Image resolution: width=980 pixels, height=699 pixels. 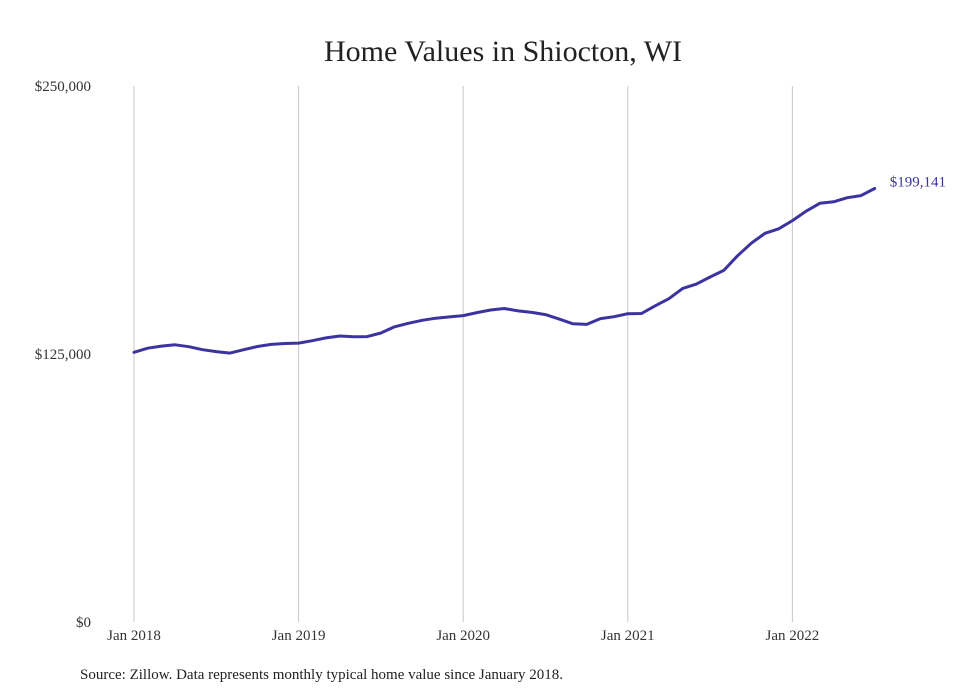 I want to click on y-tick-label: $0, so click(x=83, y=623).